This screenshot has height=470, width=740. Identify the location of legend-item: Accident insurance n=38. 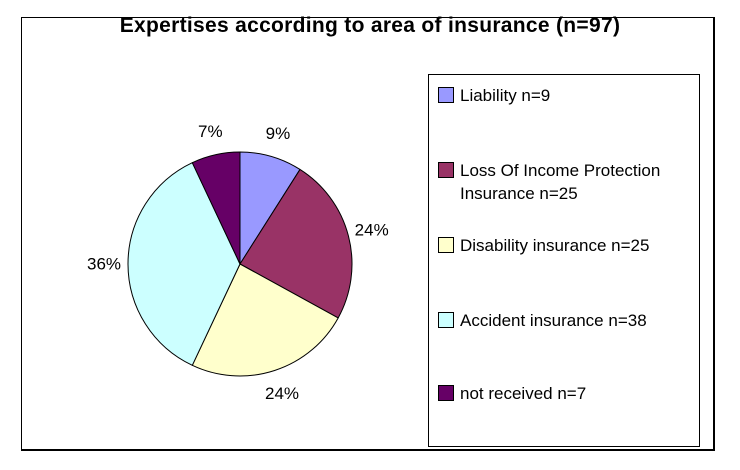
(566, 320).